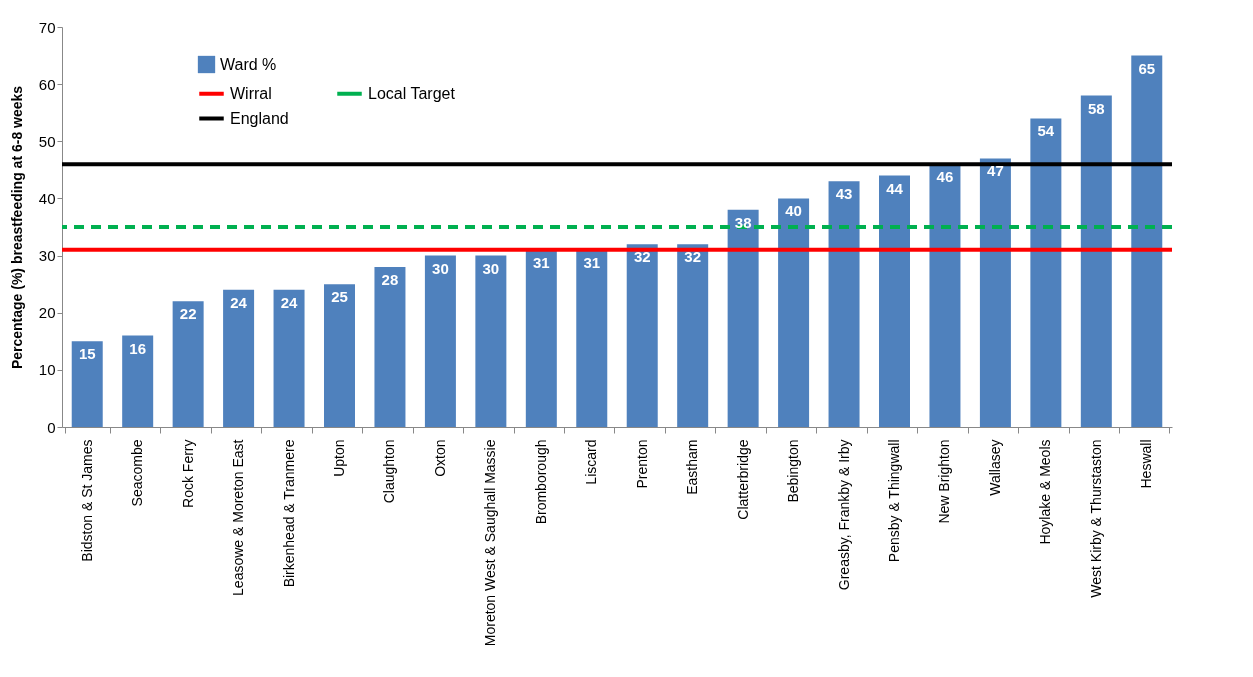 This screenshot has width=1253, height=677. What do you see at coordinates (137, 473) in the screenshot?
I see `x-tick-label: Seacombe` at bounding box center [137, 473].